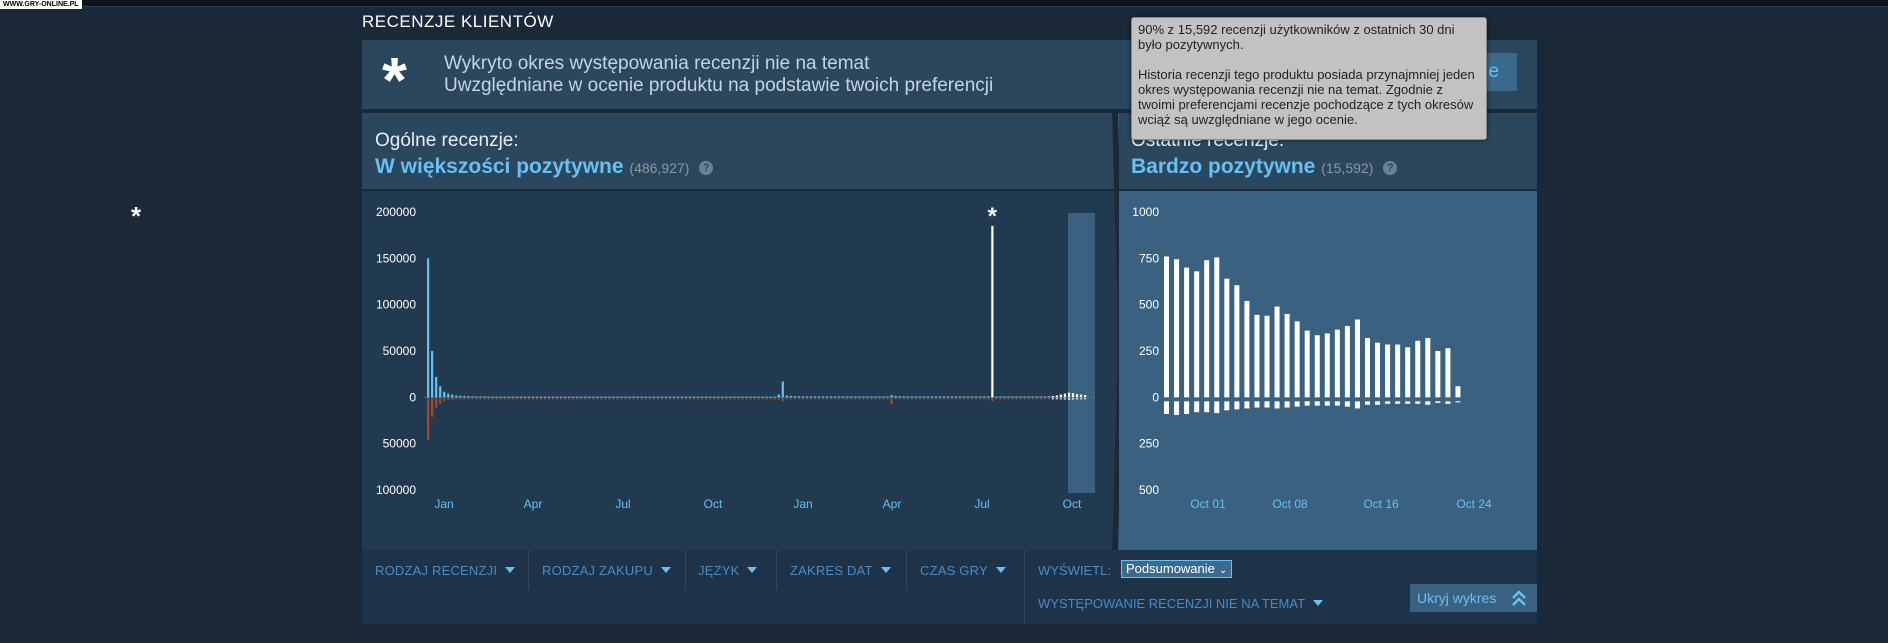 This screenshot has width=1888, height=643. Describe the element at coordinates (443, 504) in the screenshot. I see `x-tick-label: Jan` at that location.